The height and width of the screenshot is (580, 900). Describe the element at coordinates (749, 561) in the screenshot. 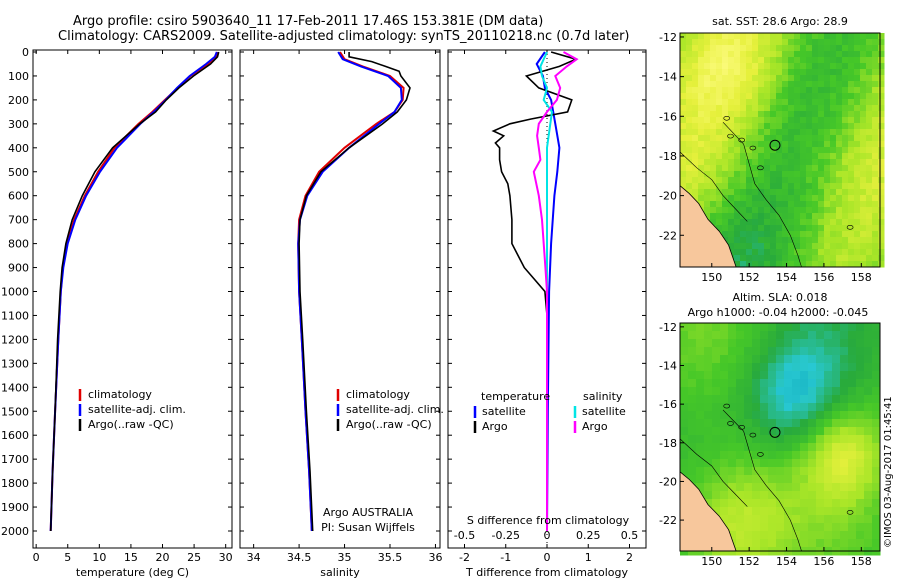

I see `sla-map-lon-label: 152` at that location.